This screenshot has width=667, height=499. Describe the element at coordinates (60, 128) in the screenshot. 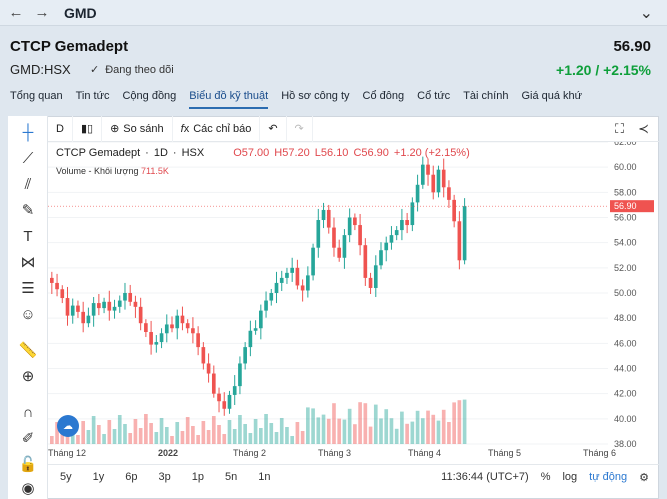

I see `interval-button: D` at that location.